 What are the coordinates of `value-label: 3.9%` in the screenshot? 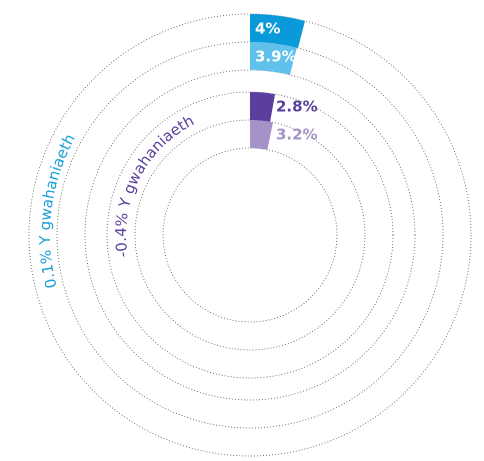 It's located at (276, 57).